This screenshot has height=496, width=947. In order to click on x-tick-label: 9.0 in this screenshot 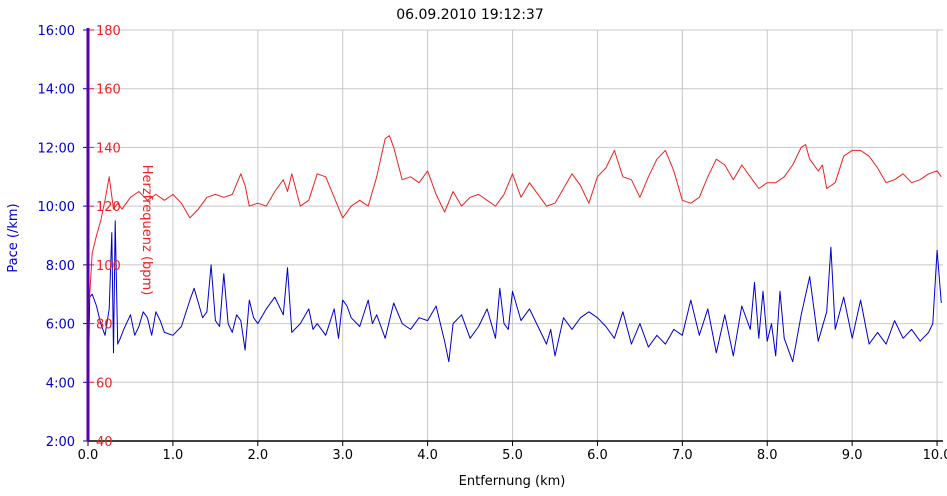, I will do `click(852, 455)`.